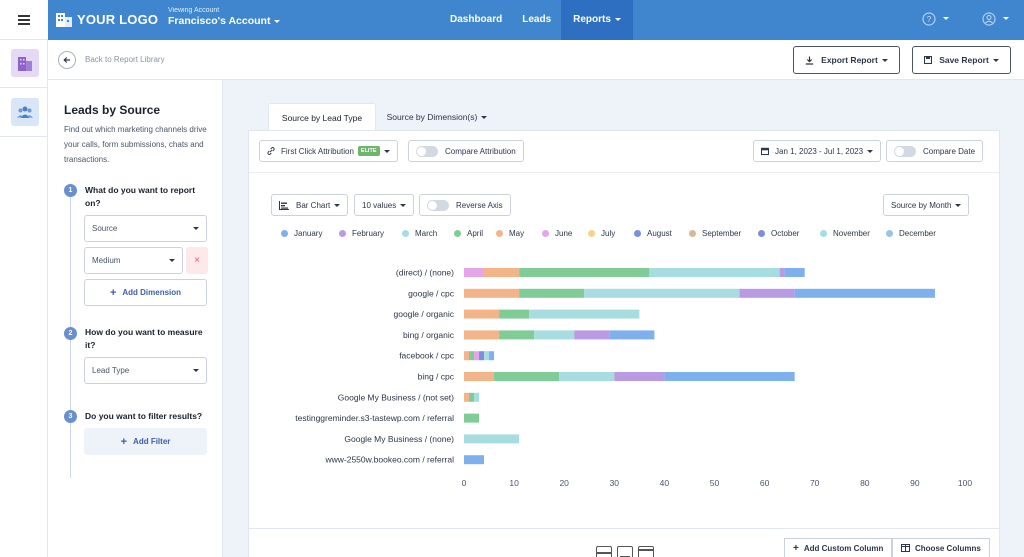 The image size is (1024, 557). I want to click on save-report-button: Save Report, so click(961, 60).